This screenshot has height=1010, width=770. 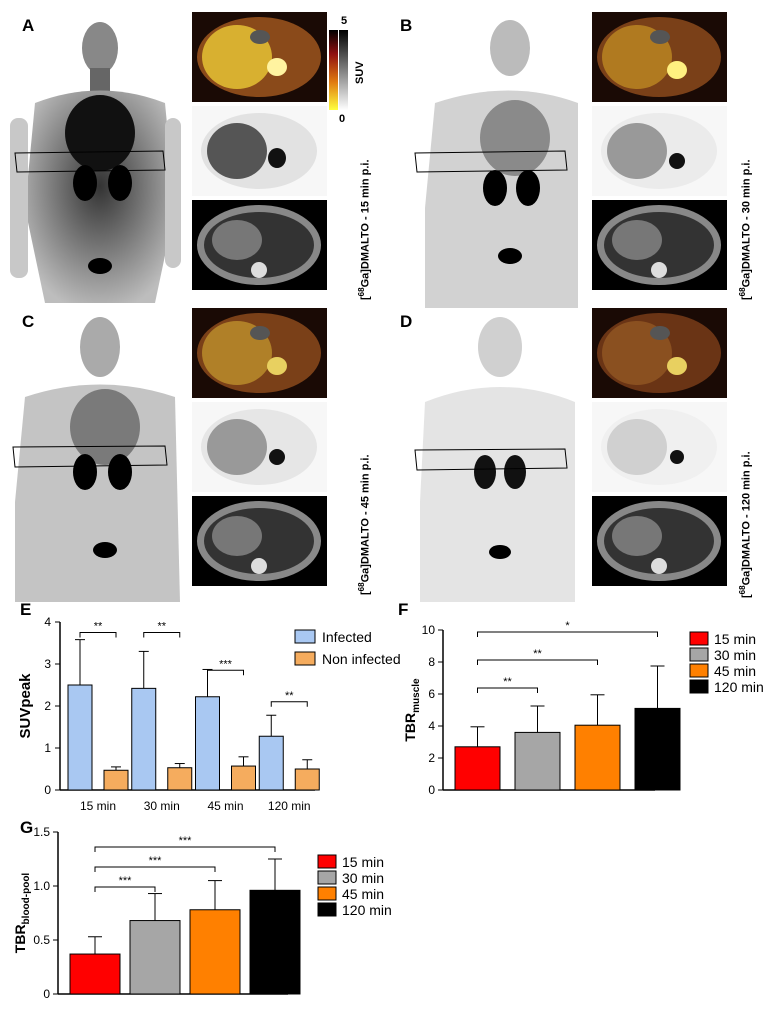 I want to click on fused-pet-ct-image-d, so click(x=659, y=353).